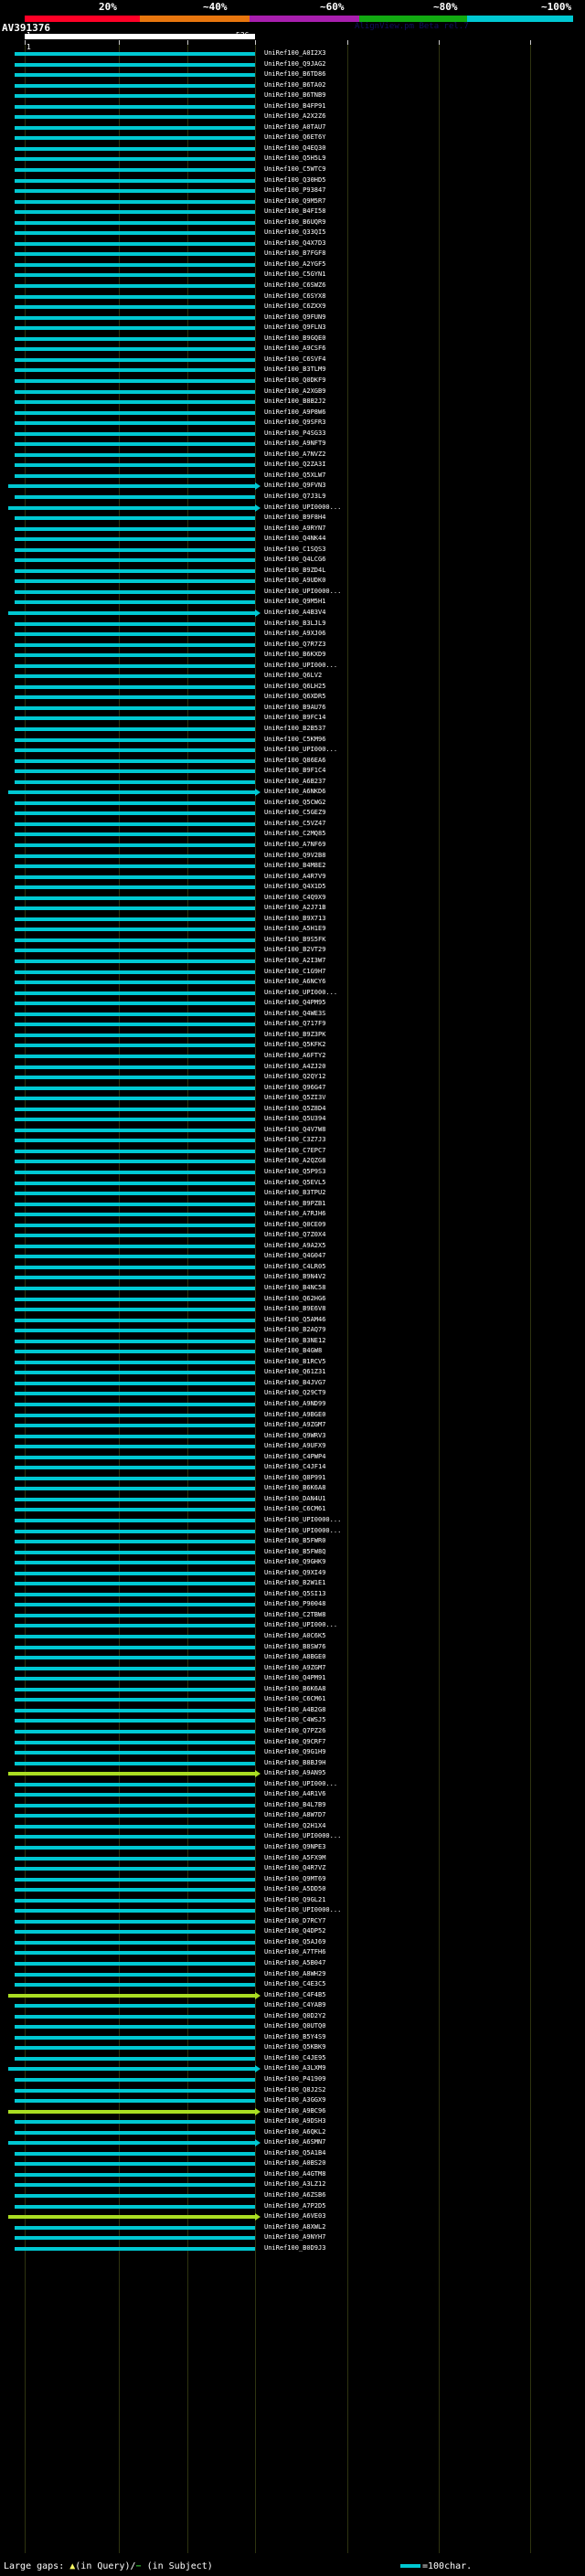 This screenshot has width=585, height=2576. Describe the element at coordinates (295, 105) in the screenshot. I see `hit-label: UniRef100_B4FP91` at that location.